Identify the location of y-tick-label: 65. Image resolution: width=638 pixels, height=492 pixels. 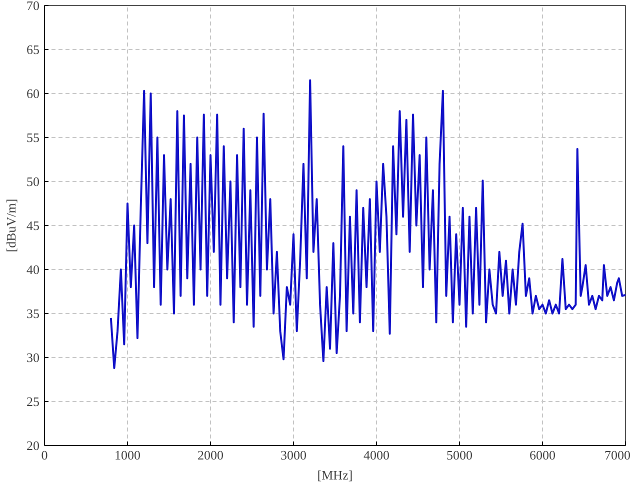
(33, 49).